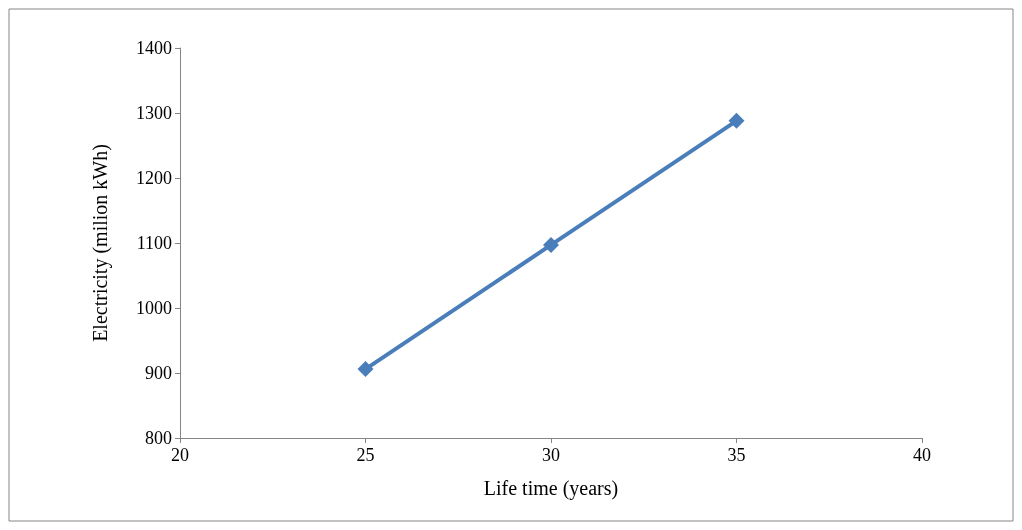 The height and width of the screenshot is (530, 1022). I want to click on y-tick-label: 1200, so click(154, 178).